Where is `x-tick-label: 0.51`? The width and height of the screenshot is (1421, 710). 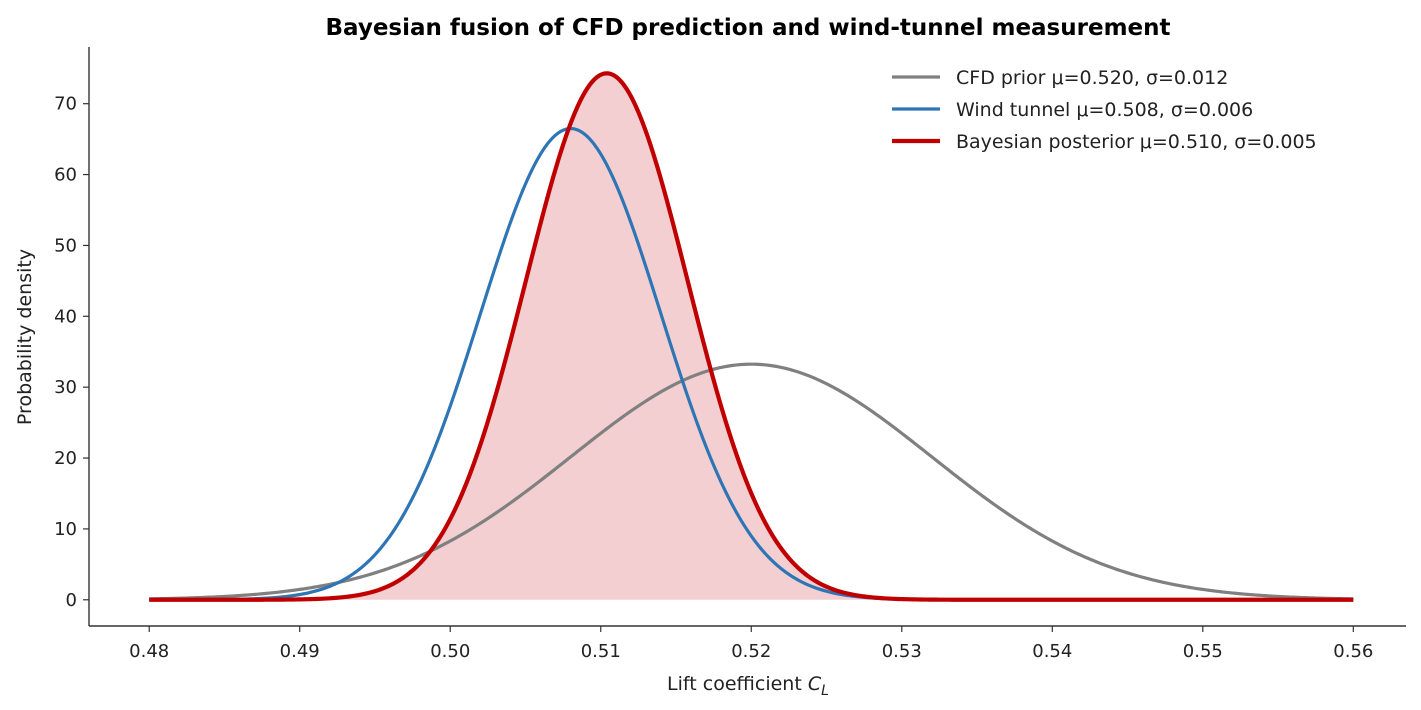
x-tick-label: 0.51 is located at coordinates (601, 651).